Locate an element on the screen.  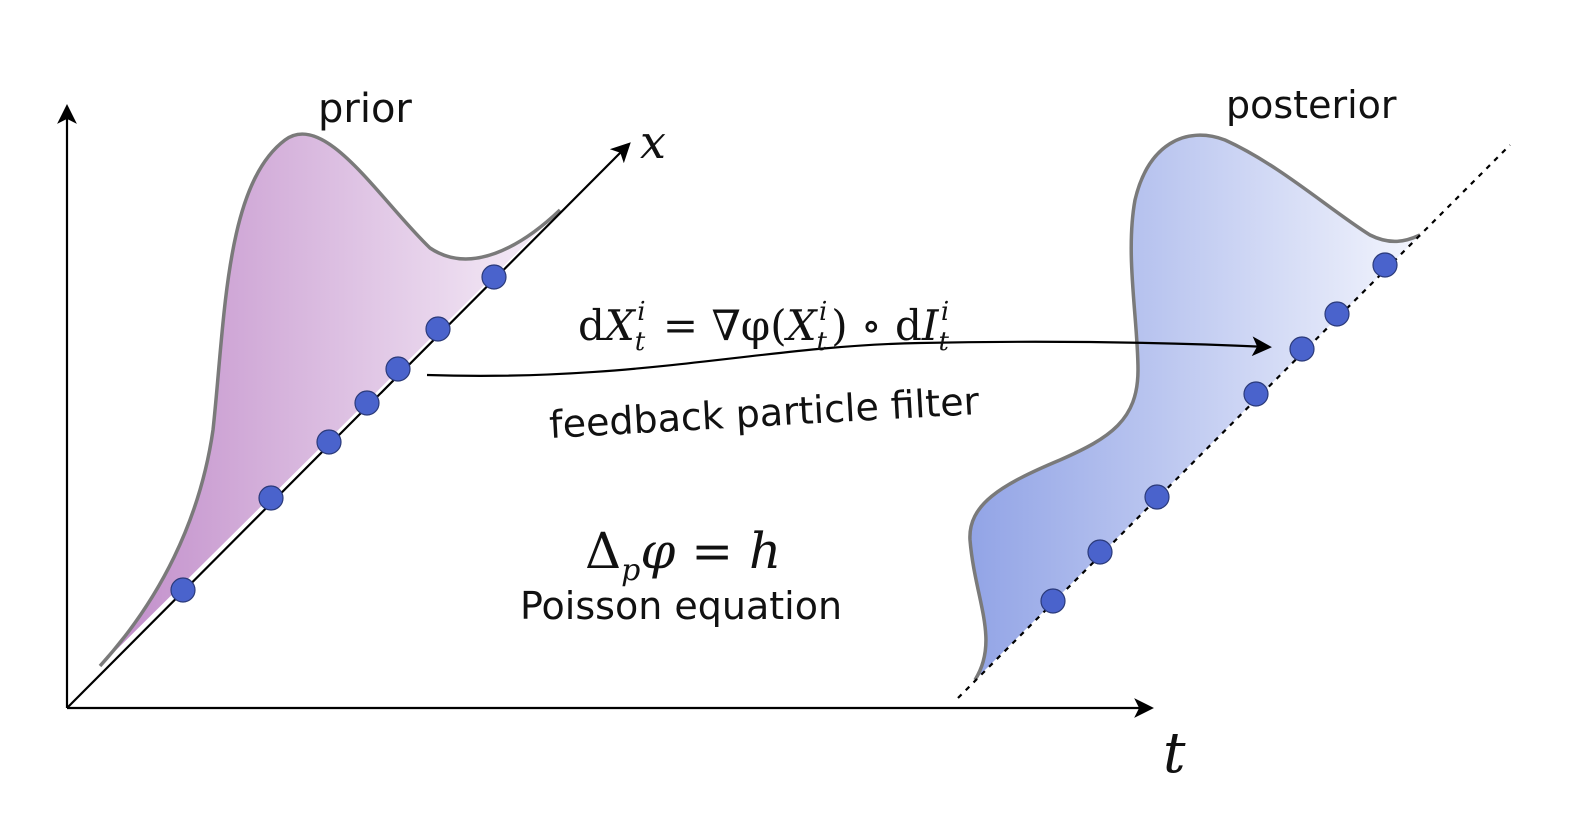
fpf-equation: dXti = ∇φ(Xti) ∘ dIti is located at coordinates (763, 327).